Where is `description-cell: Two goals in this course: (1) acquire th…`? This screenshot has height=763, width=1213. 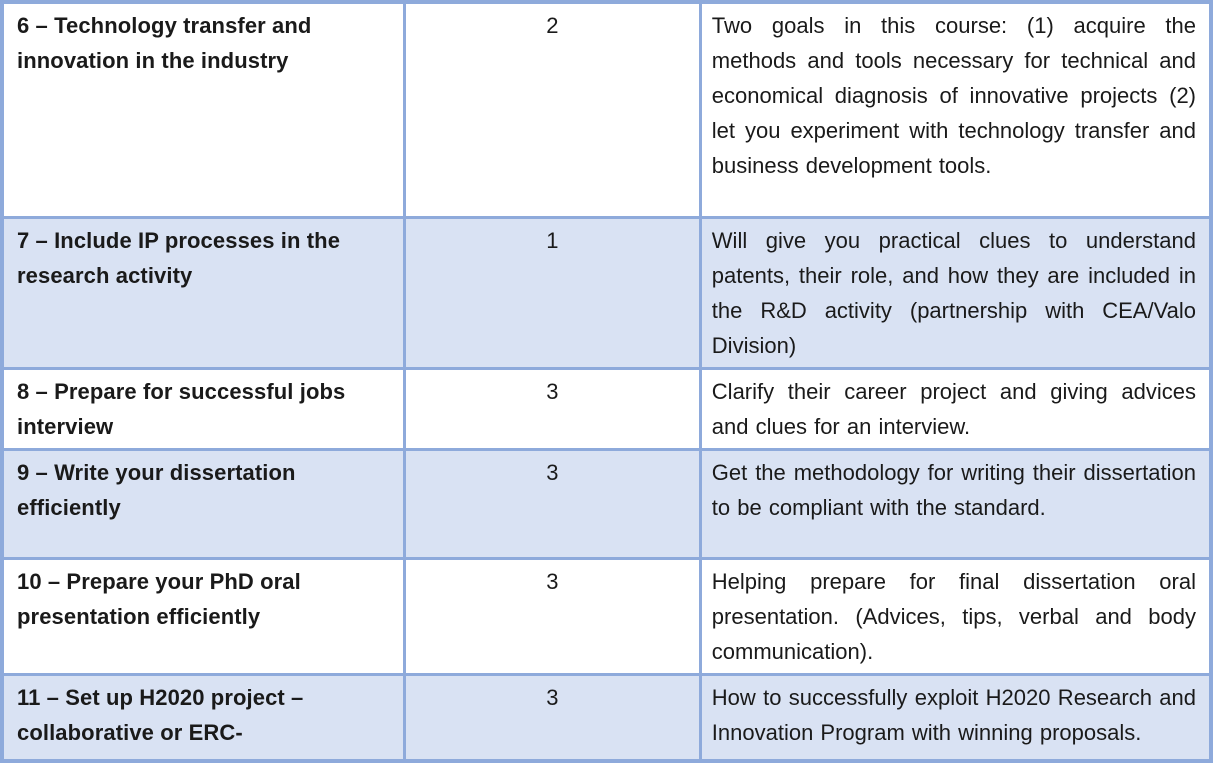 description-cell: Two goals in this course: (1) acquire th… is located at coordinates (955, 109).